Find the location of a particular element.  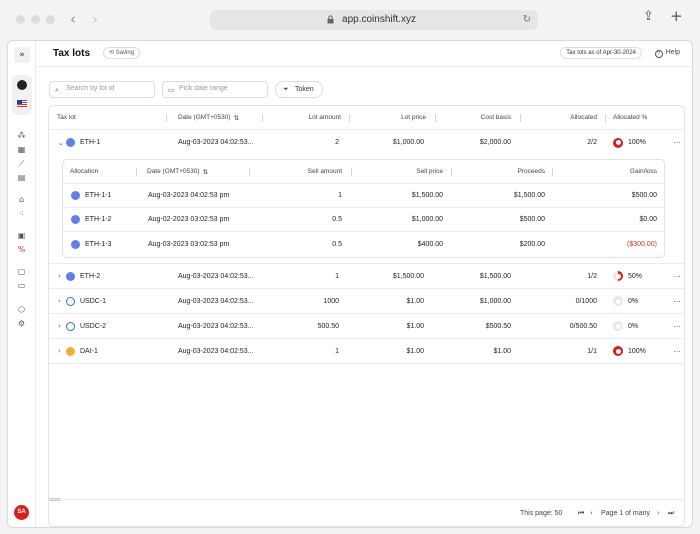

address-bar: app.coinshift.xyz ↻ is located at coordinates (374, 20).